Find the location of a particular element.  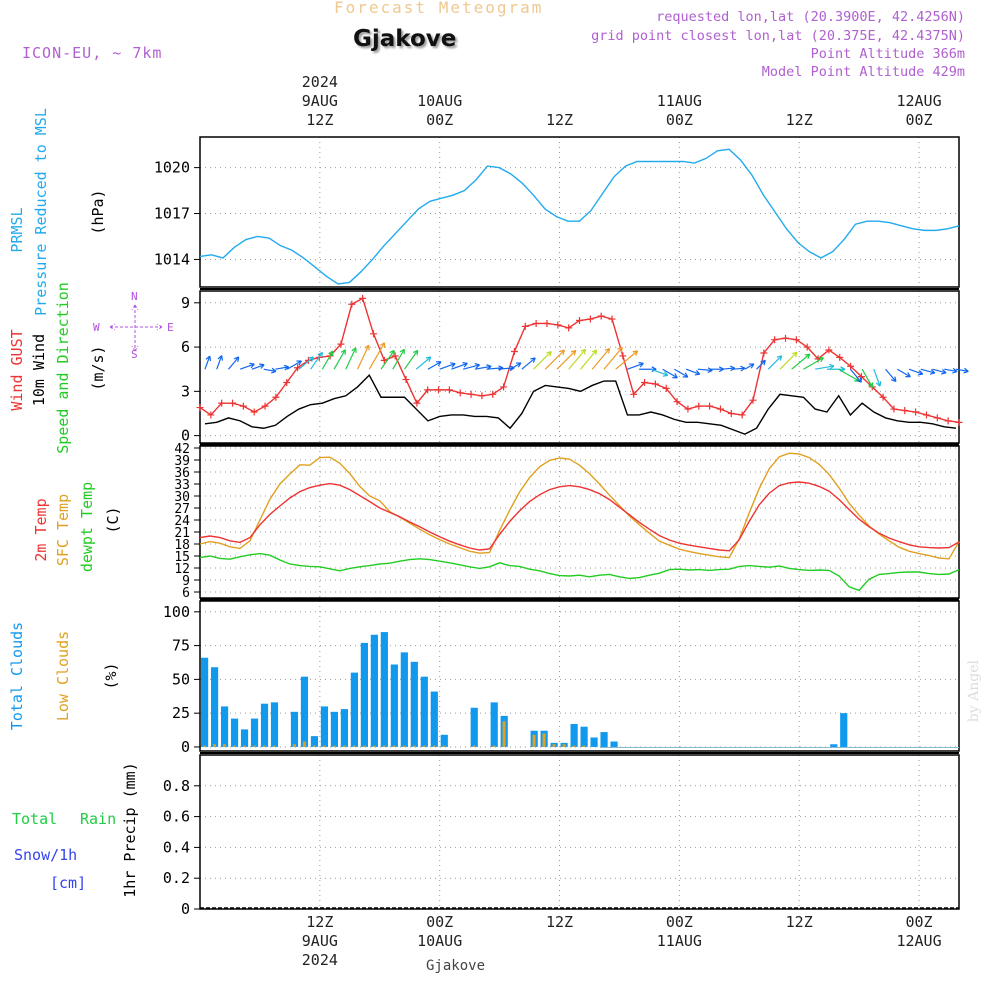

y-tick-label: 42 is located at coordinates (182, 449).